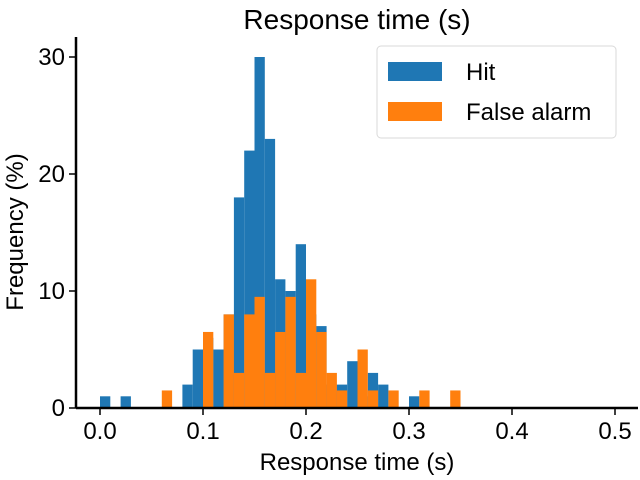 The width and height of the screenshot is (640, 480). I want to click on x-tick-label-1: 0.1, so click(202, 431).